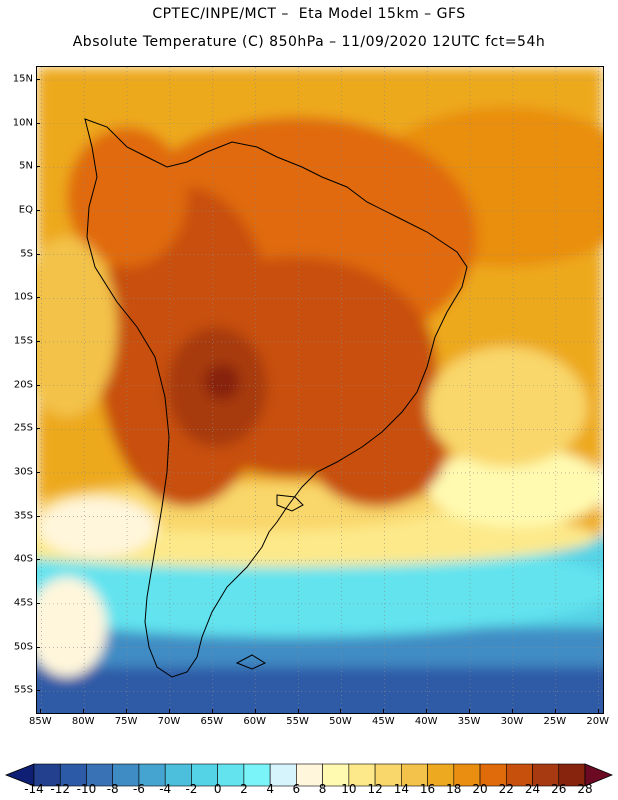  I want to click on colorbar-label: -14, so click(34, 789).